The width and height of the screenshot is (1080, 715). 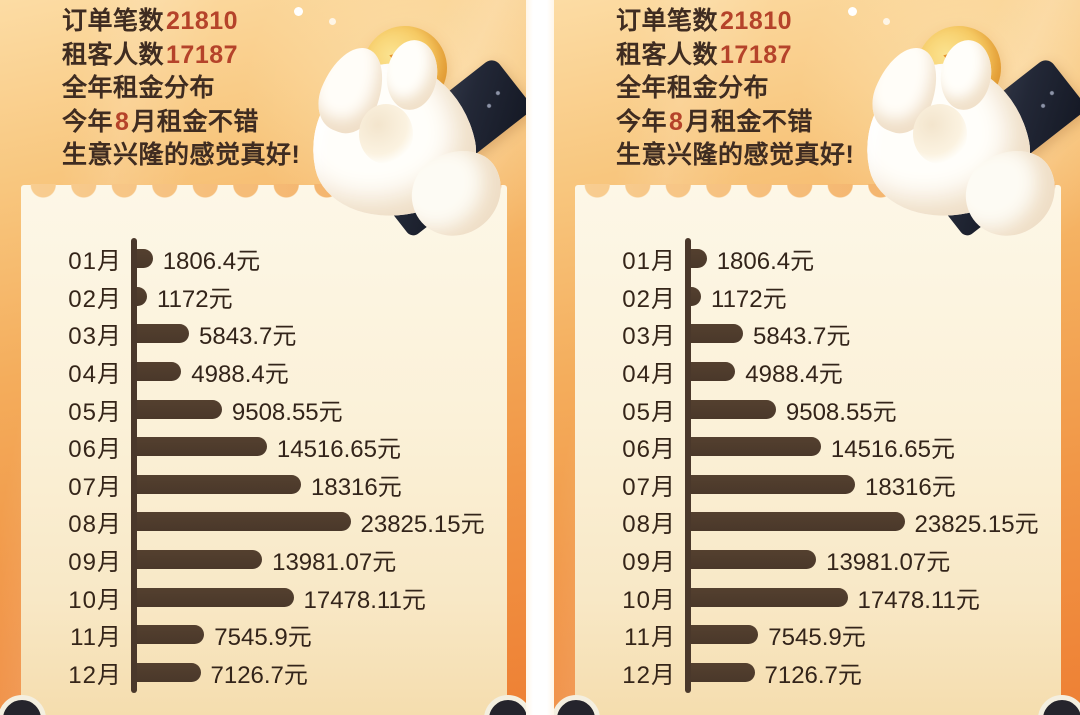 What do you see at coordinates (540, 357) in the screenshot?
I see `panel-divider` at bounding box center [540, 357].